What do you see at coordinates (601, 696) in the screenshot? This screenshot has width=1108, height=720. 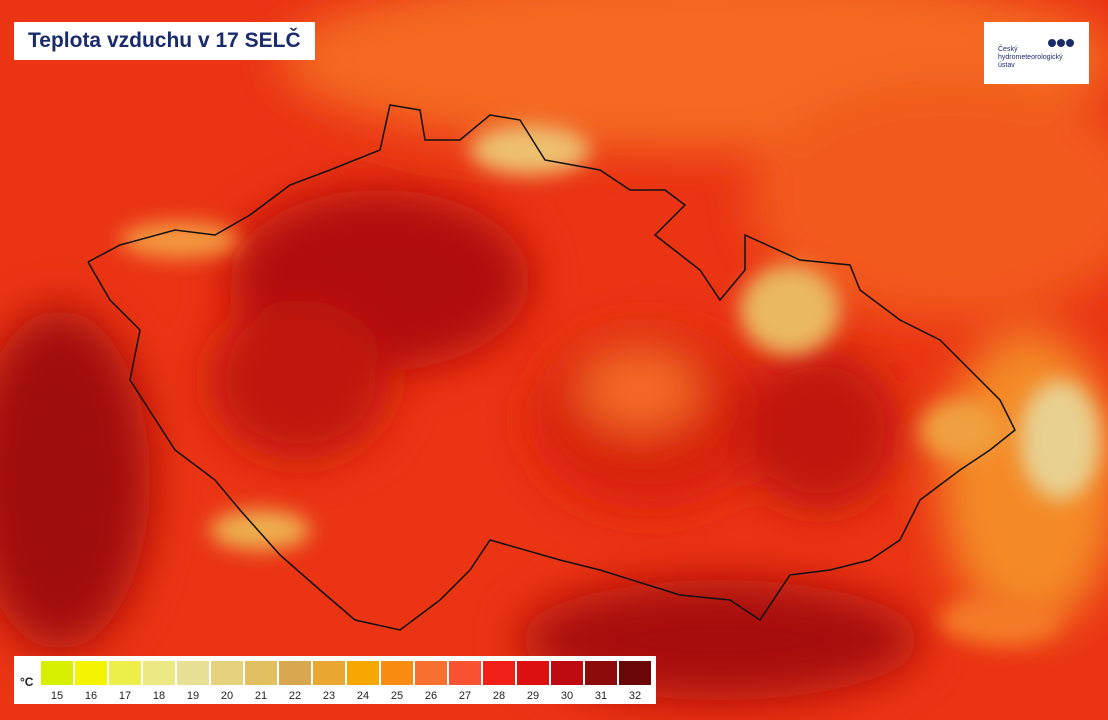 I see `legend-label: 31` at bounding box center [601, 696].